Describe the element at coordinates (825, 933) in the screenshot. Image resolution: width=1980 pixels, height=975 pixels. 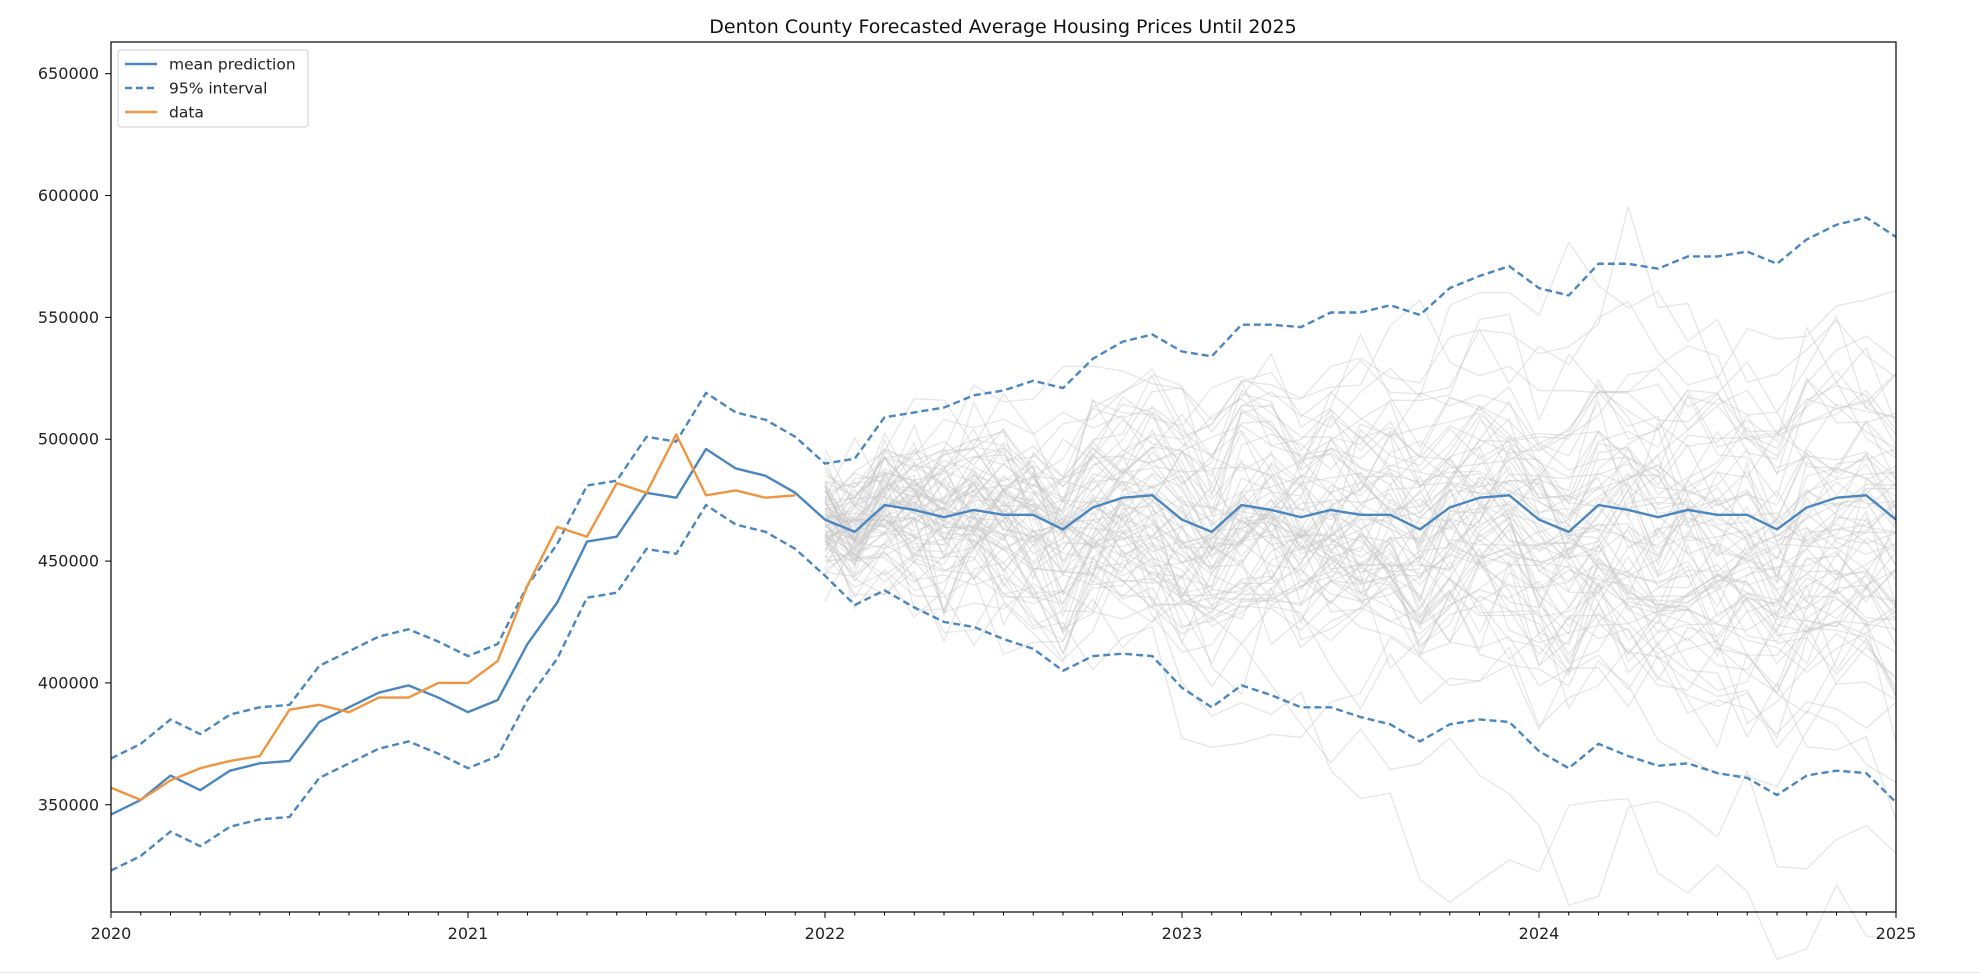
I see `x-tick-label: 2022` at that location.